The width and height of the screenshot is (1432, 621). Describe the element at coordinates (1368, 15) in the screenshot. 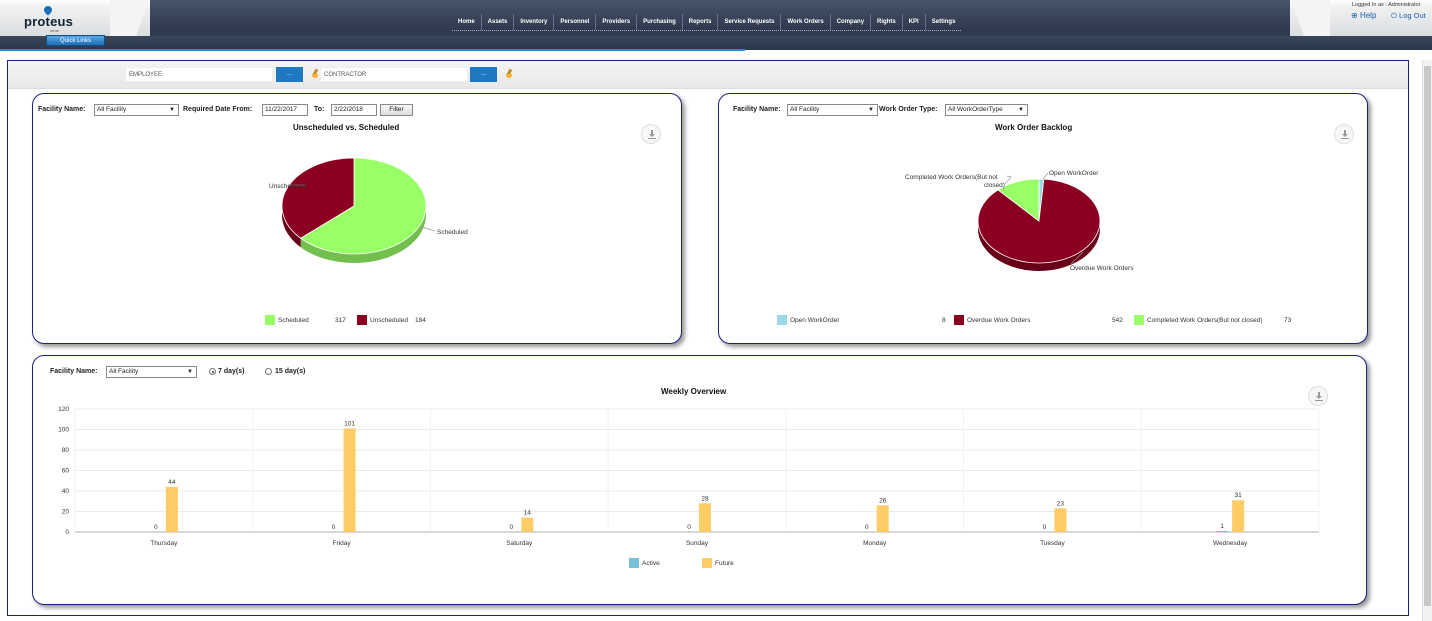

I see `help-label: Help` at that location.